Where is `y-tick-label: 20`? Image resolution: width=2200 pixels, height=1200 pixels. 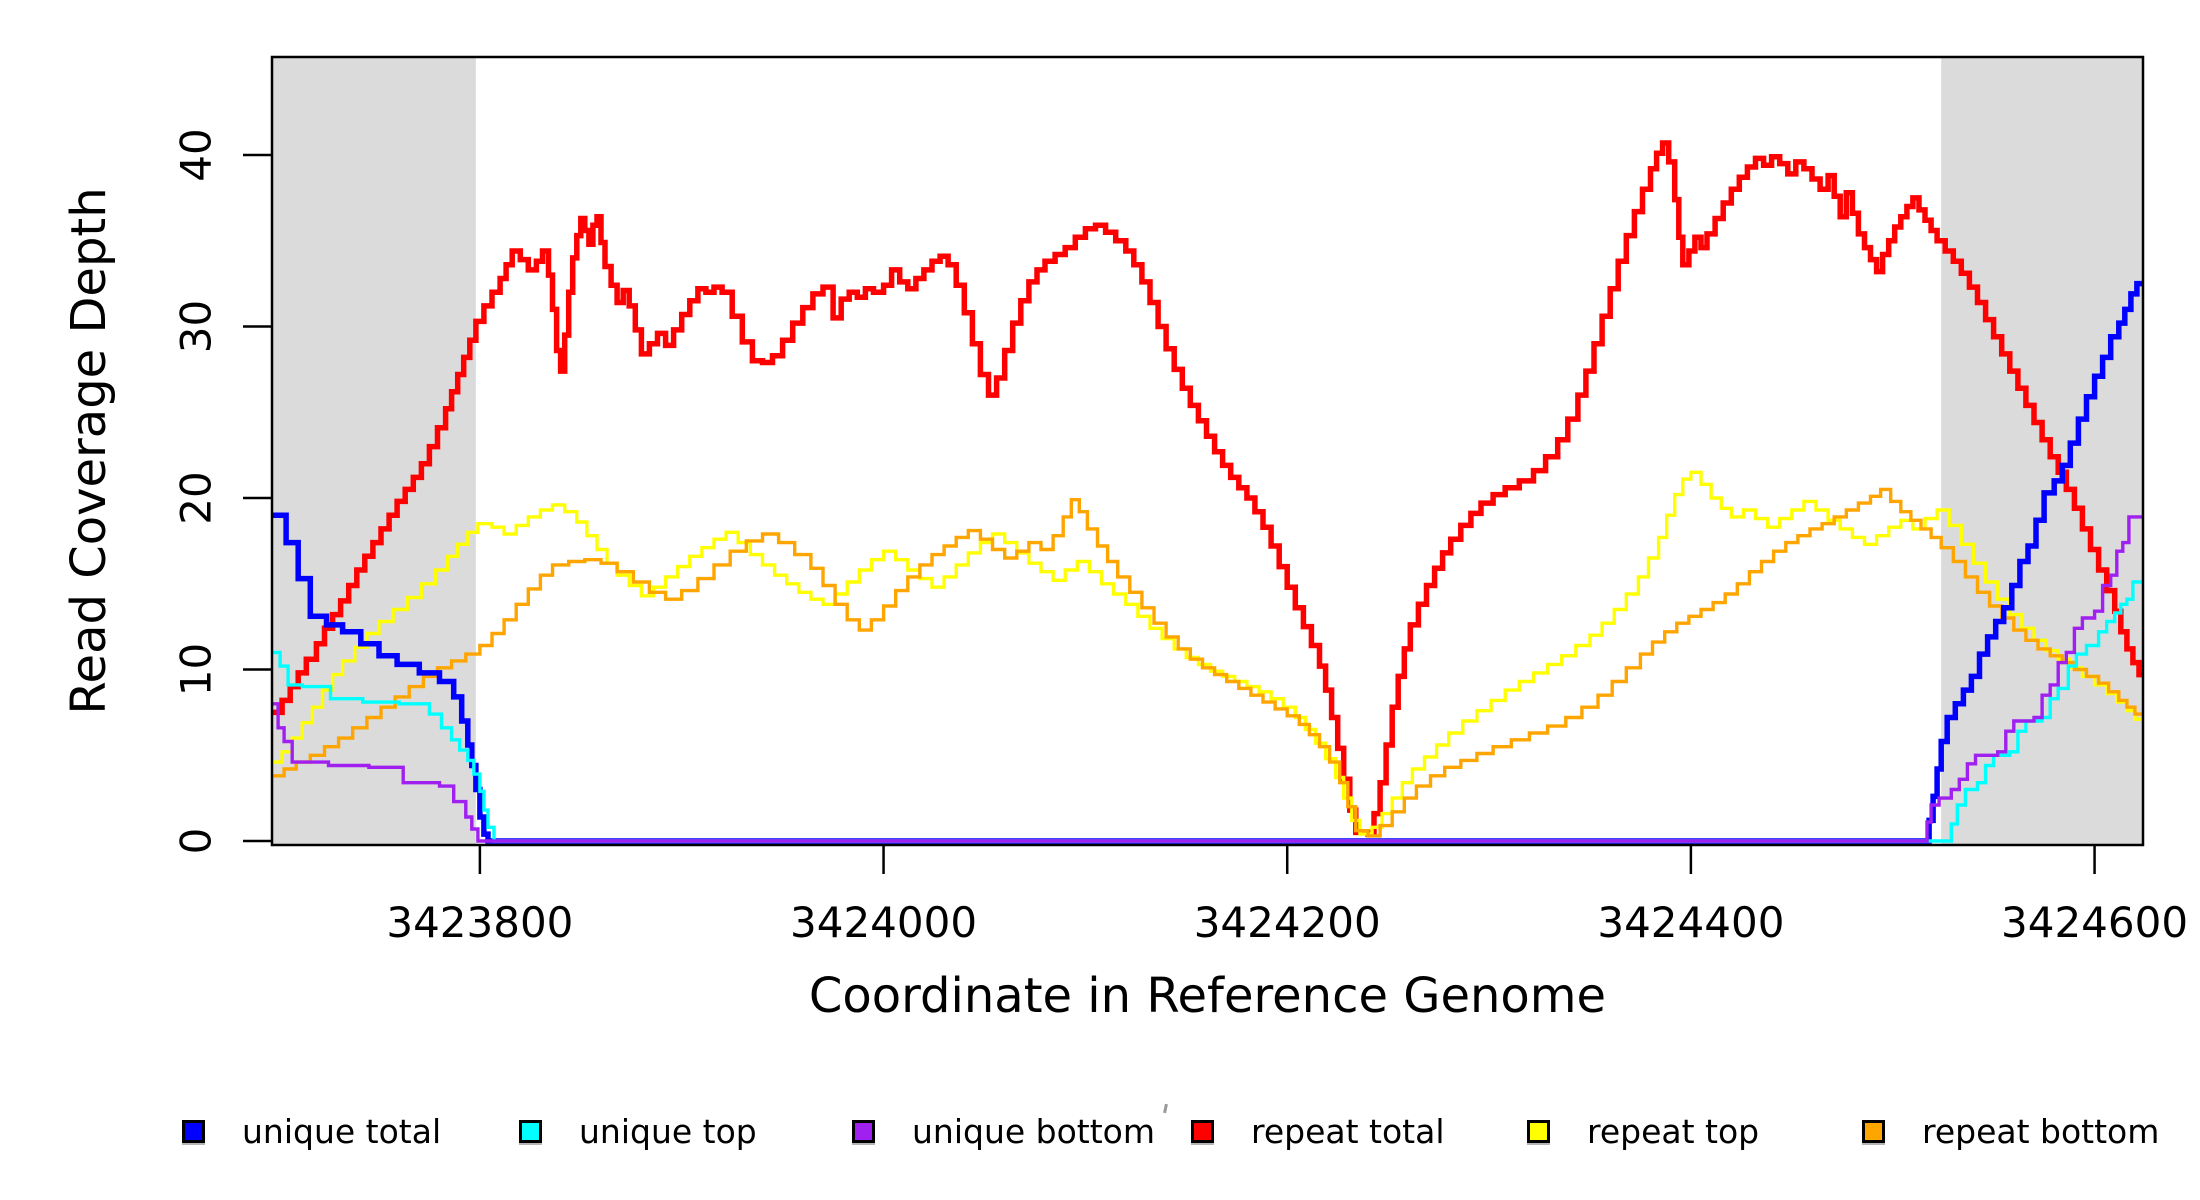 y-tick-label: 20 is located at coordinates (196, 497).